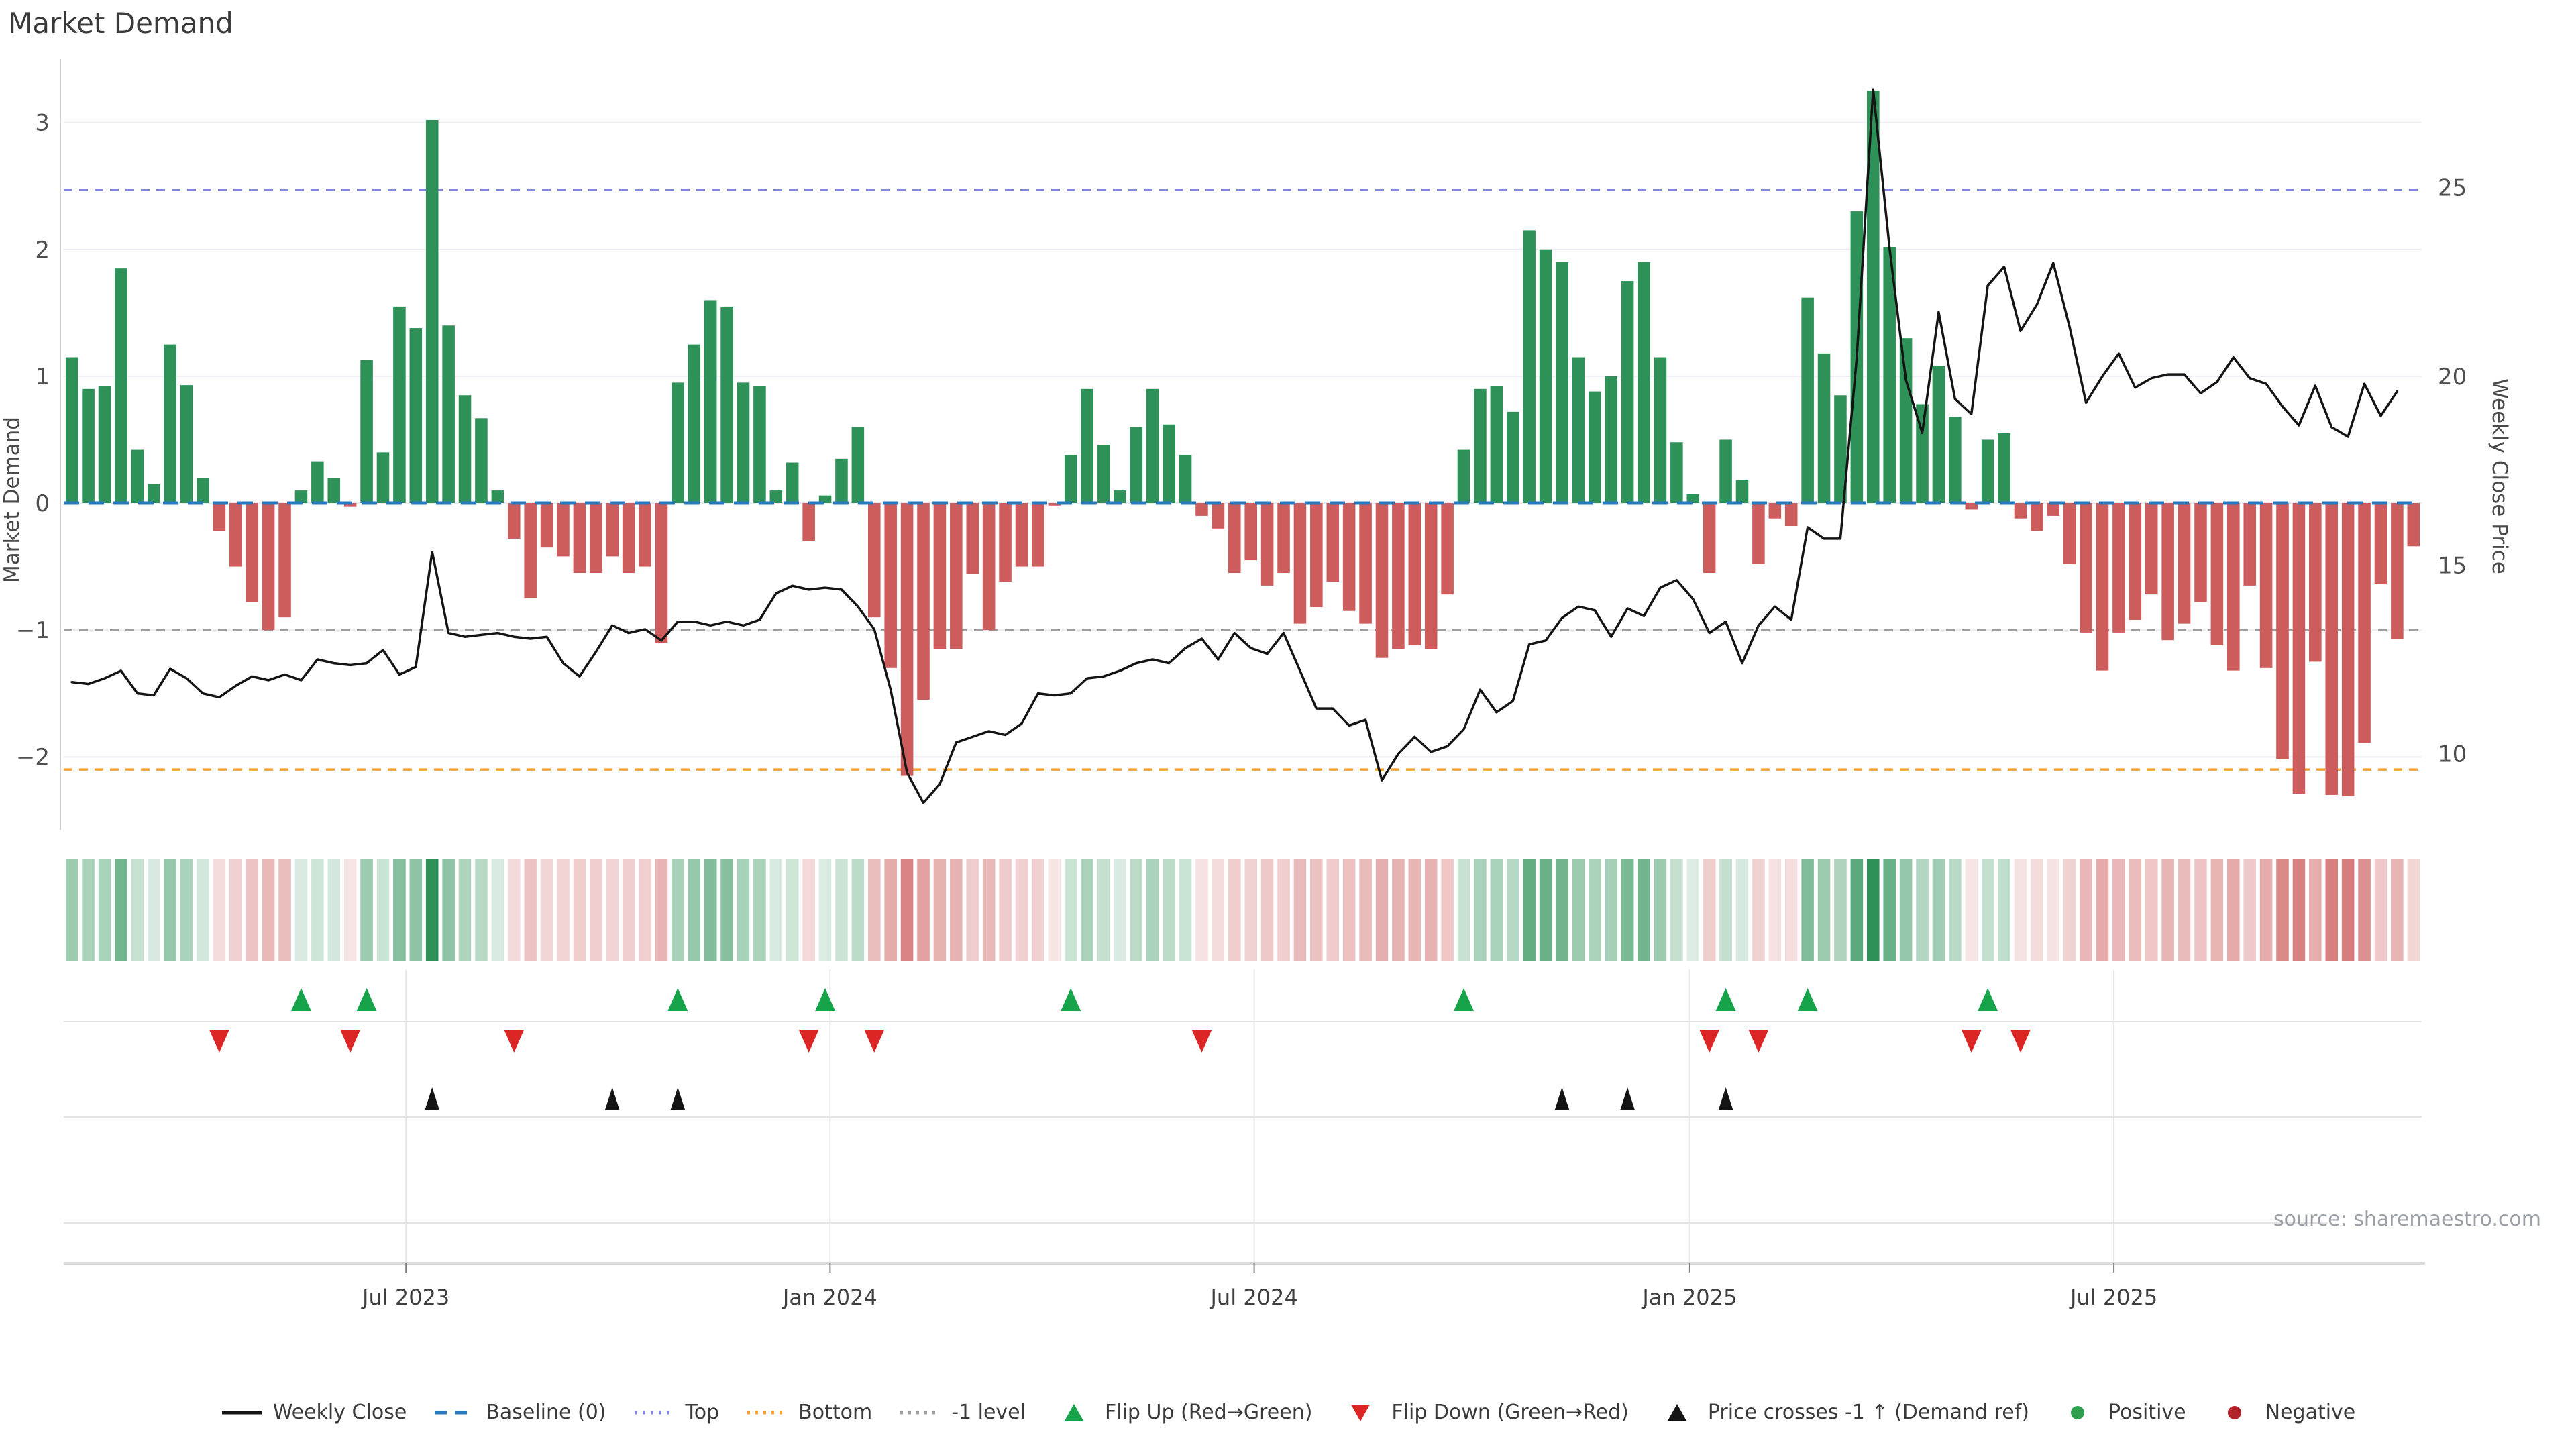  Describe the element at coordinates (702, 1412) in the screenshot. I see `legend-label: Top` at that location.